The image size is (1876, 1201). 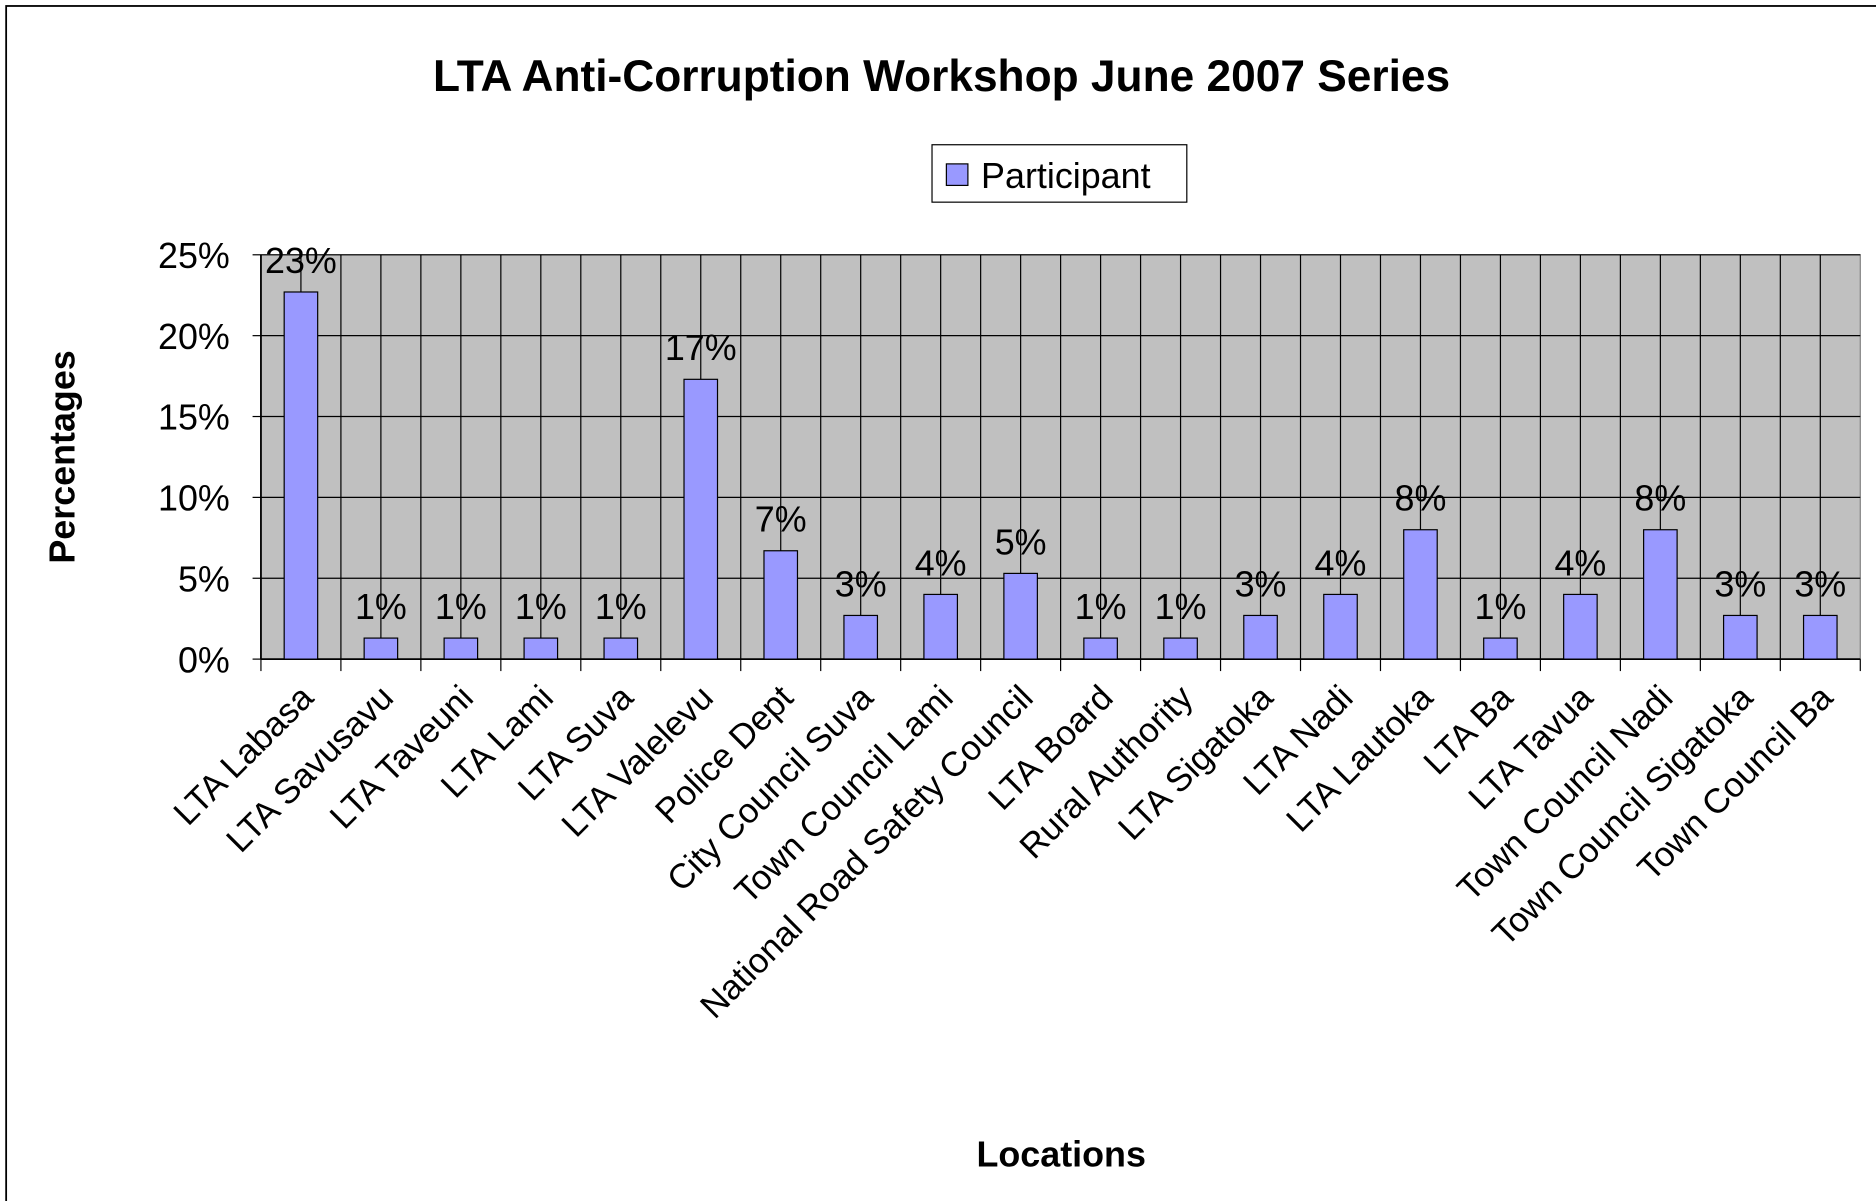 What do you see at coordinates (194, 256) in the screenshot?
I see `y-tick-label: 25%` at bounding box center [194, 256].